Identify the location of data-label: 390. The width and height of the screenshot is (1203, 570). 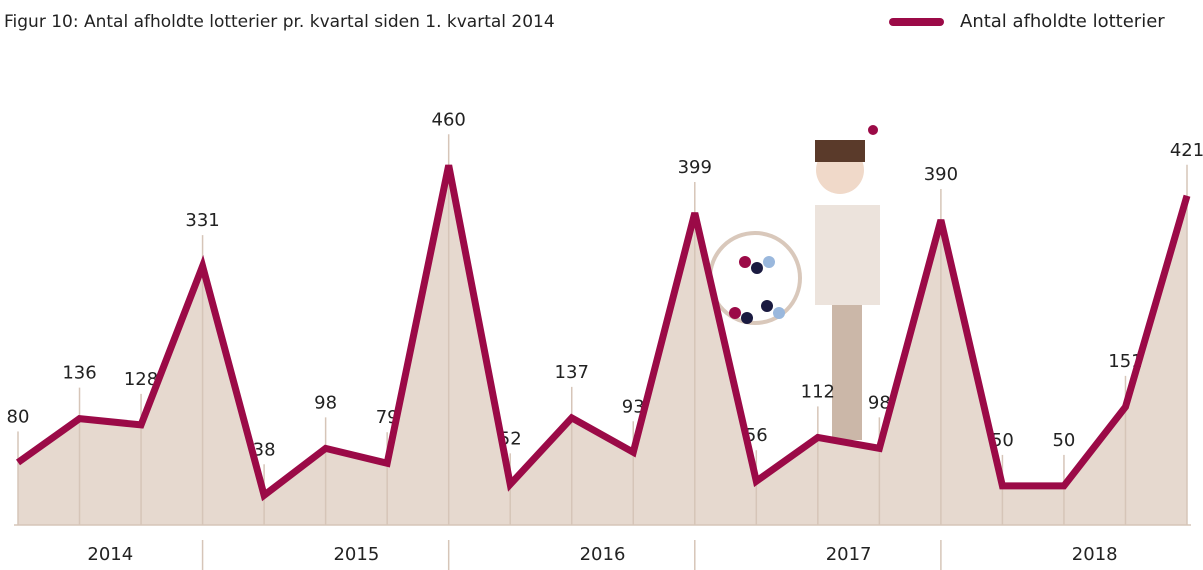
(941, 174).